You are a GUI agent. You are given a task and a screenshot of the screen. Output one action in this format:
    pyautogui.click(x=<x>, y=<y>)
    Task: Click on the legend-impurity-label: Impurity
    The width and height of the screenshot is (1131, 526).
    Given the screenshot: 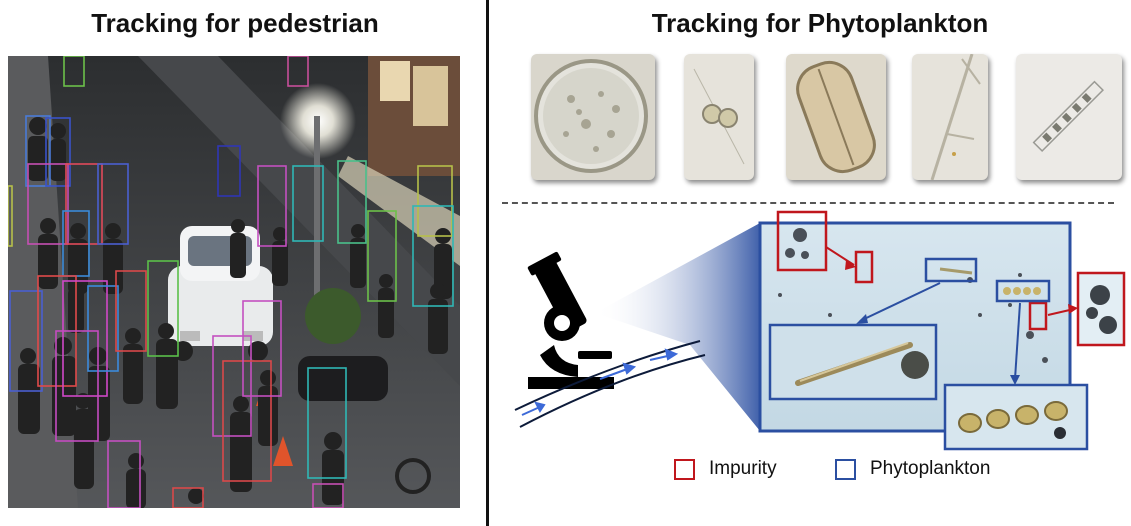 What is the action you would take?
    pyautogui.click(x=743, y=468)
    